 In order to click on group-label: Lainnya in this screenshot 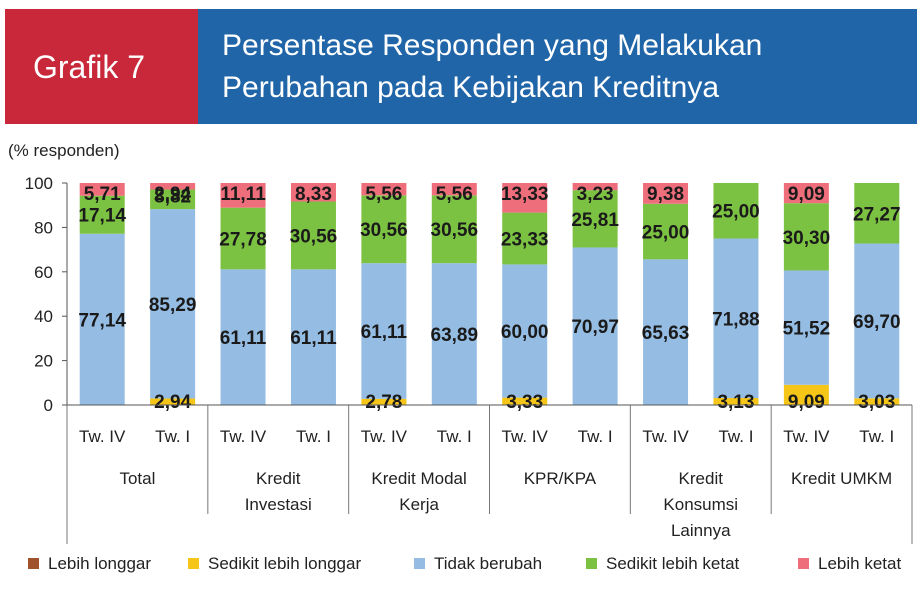, I will do `click(701, 530)`.